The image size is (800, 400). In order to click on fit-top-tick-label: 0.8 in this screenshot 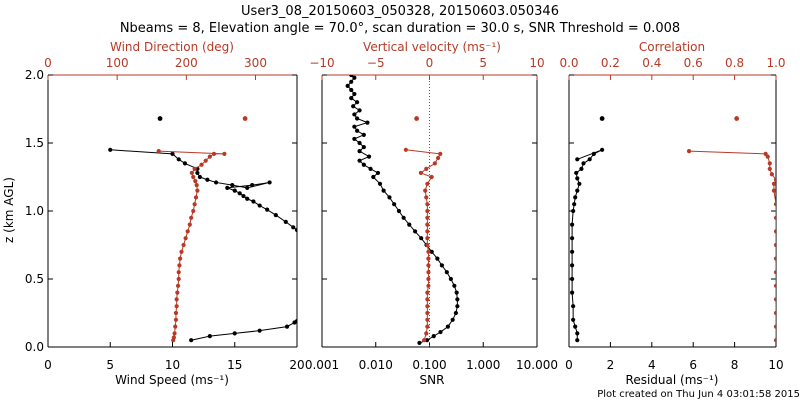, I will do `click(734, 63)`.